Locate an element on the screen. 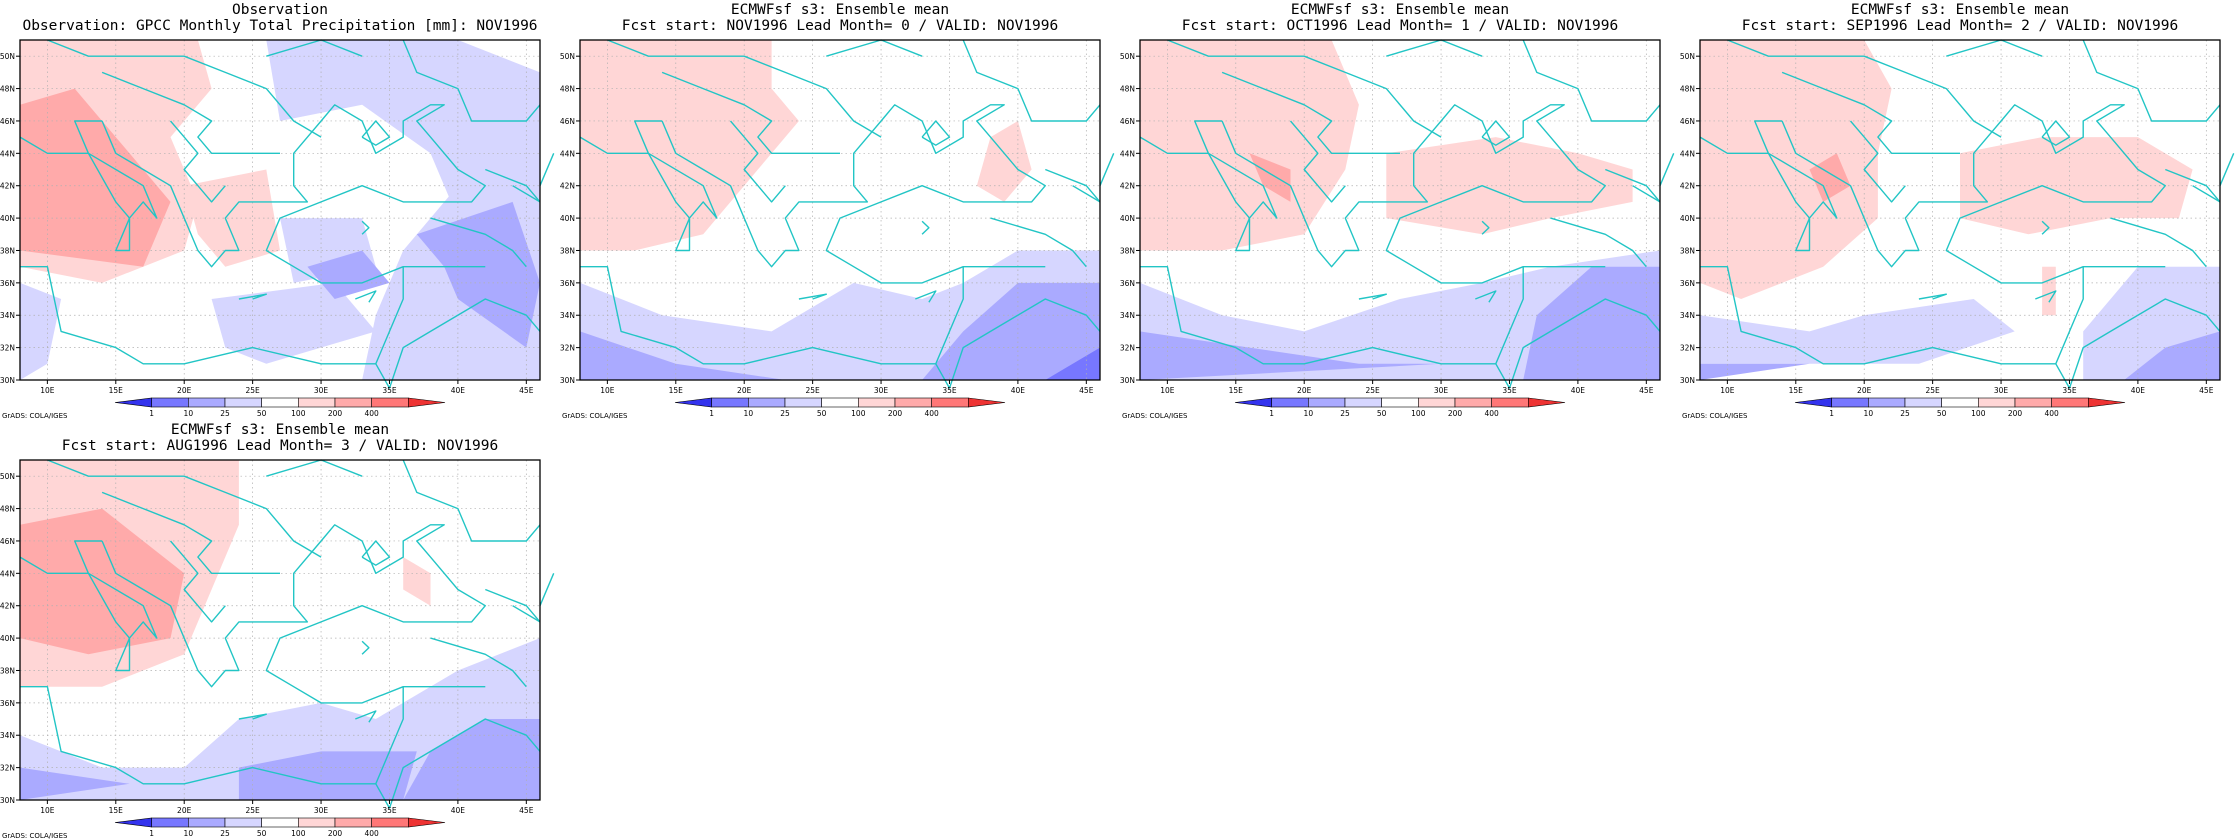  lat-tick-label: 32N is located at coordinates (1687, 348).